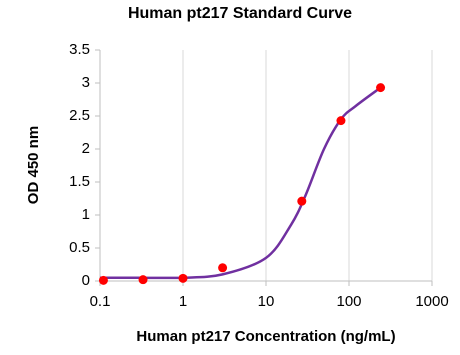  I want to click on x-tick-label: 100, so click(348, 301).